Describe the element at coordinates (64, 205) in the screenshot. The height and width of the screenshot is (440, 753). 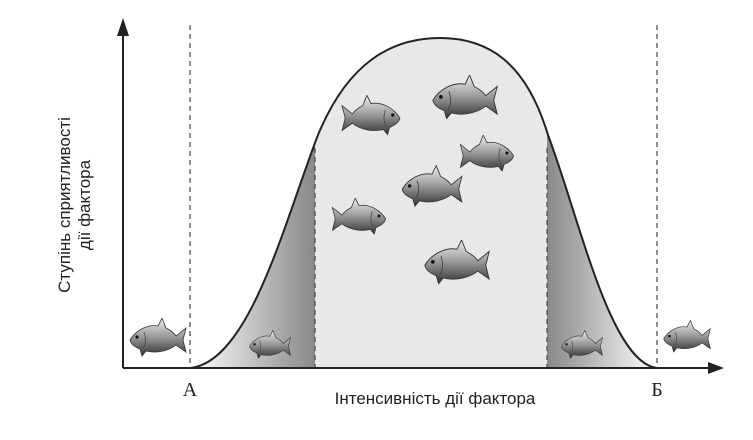
I see `y-axis-label: Ступінь сприятливості` at that location.